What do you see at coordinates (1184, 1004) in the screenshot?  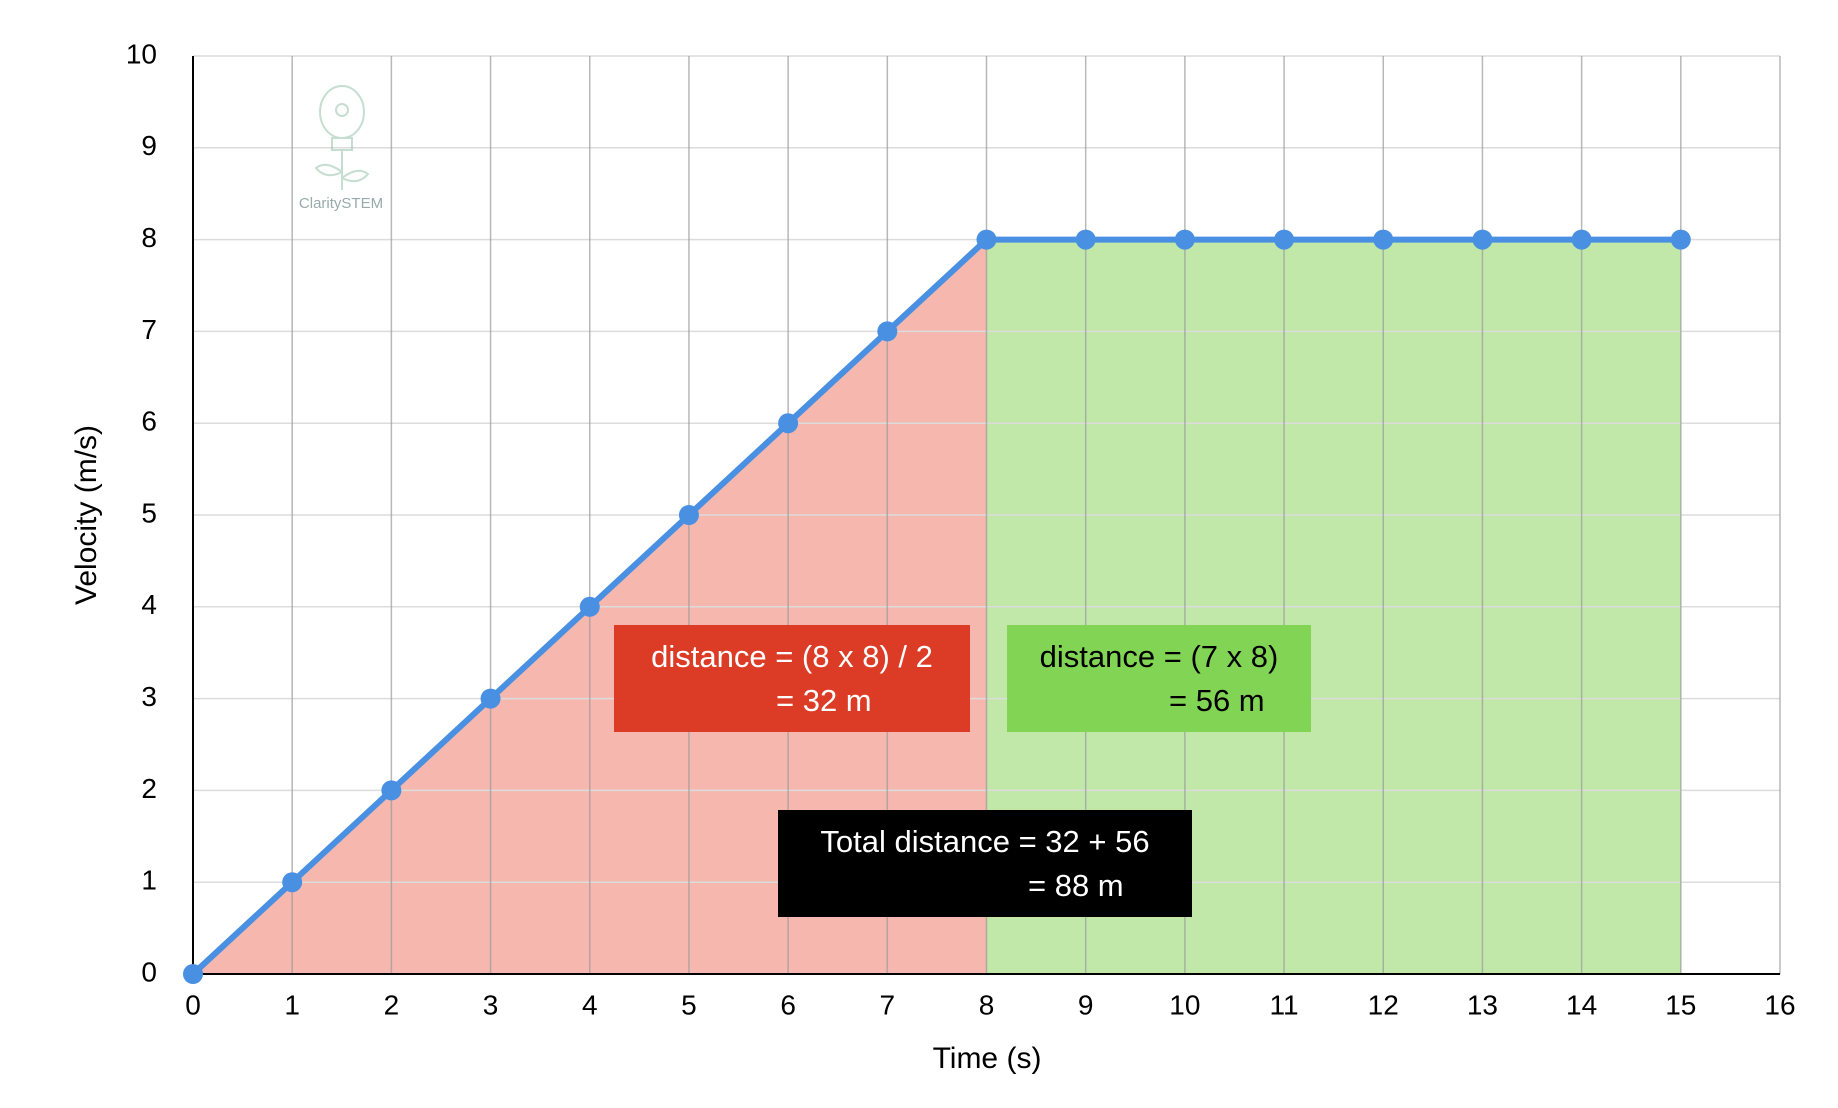 I see `x-tick-label: 10` at bounding box center [1184, 1004].